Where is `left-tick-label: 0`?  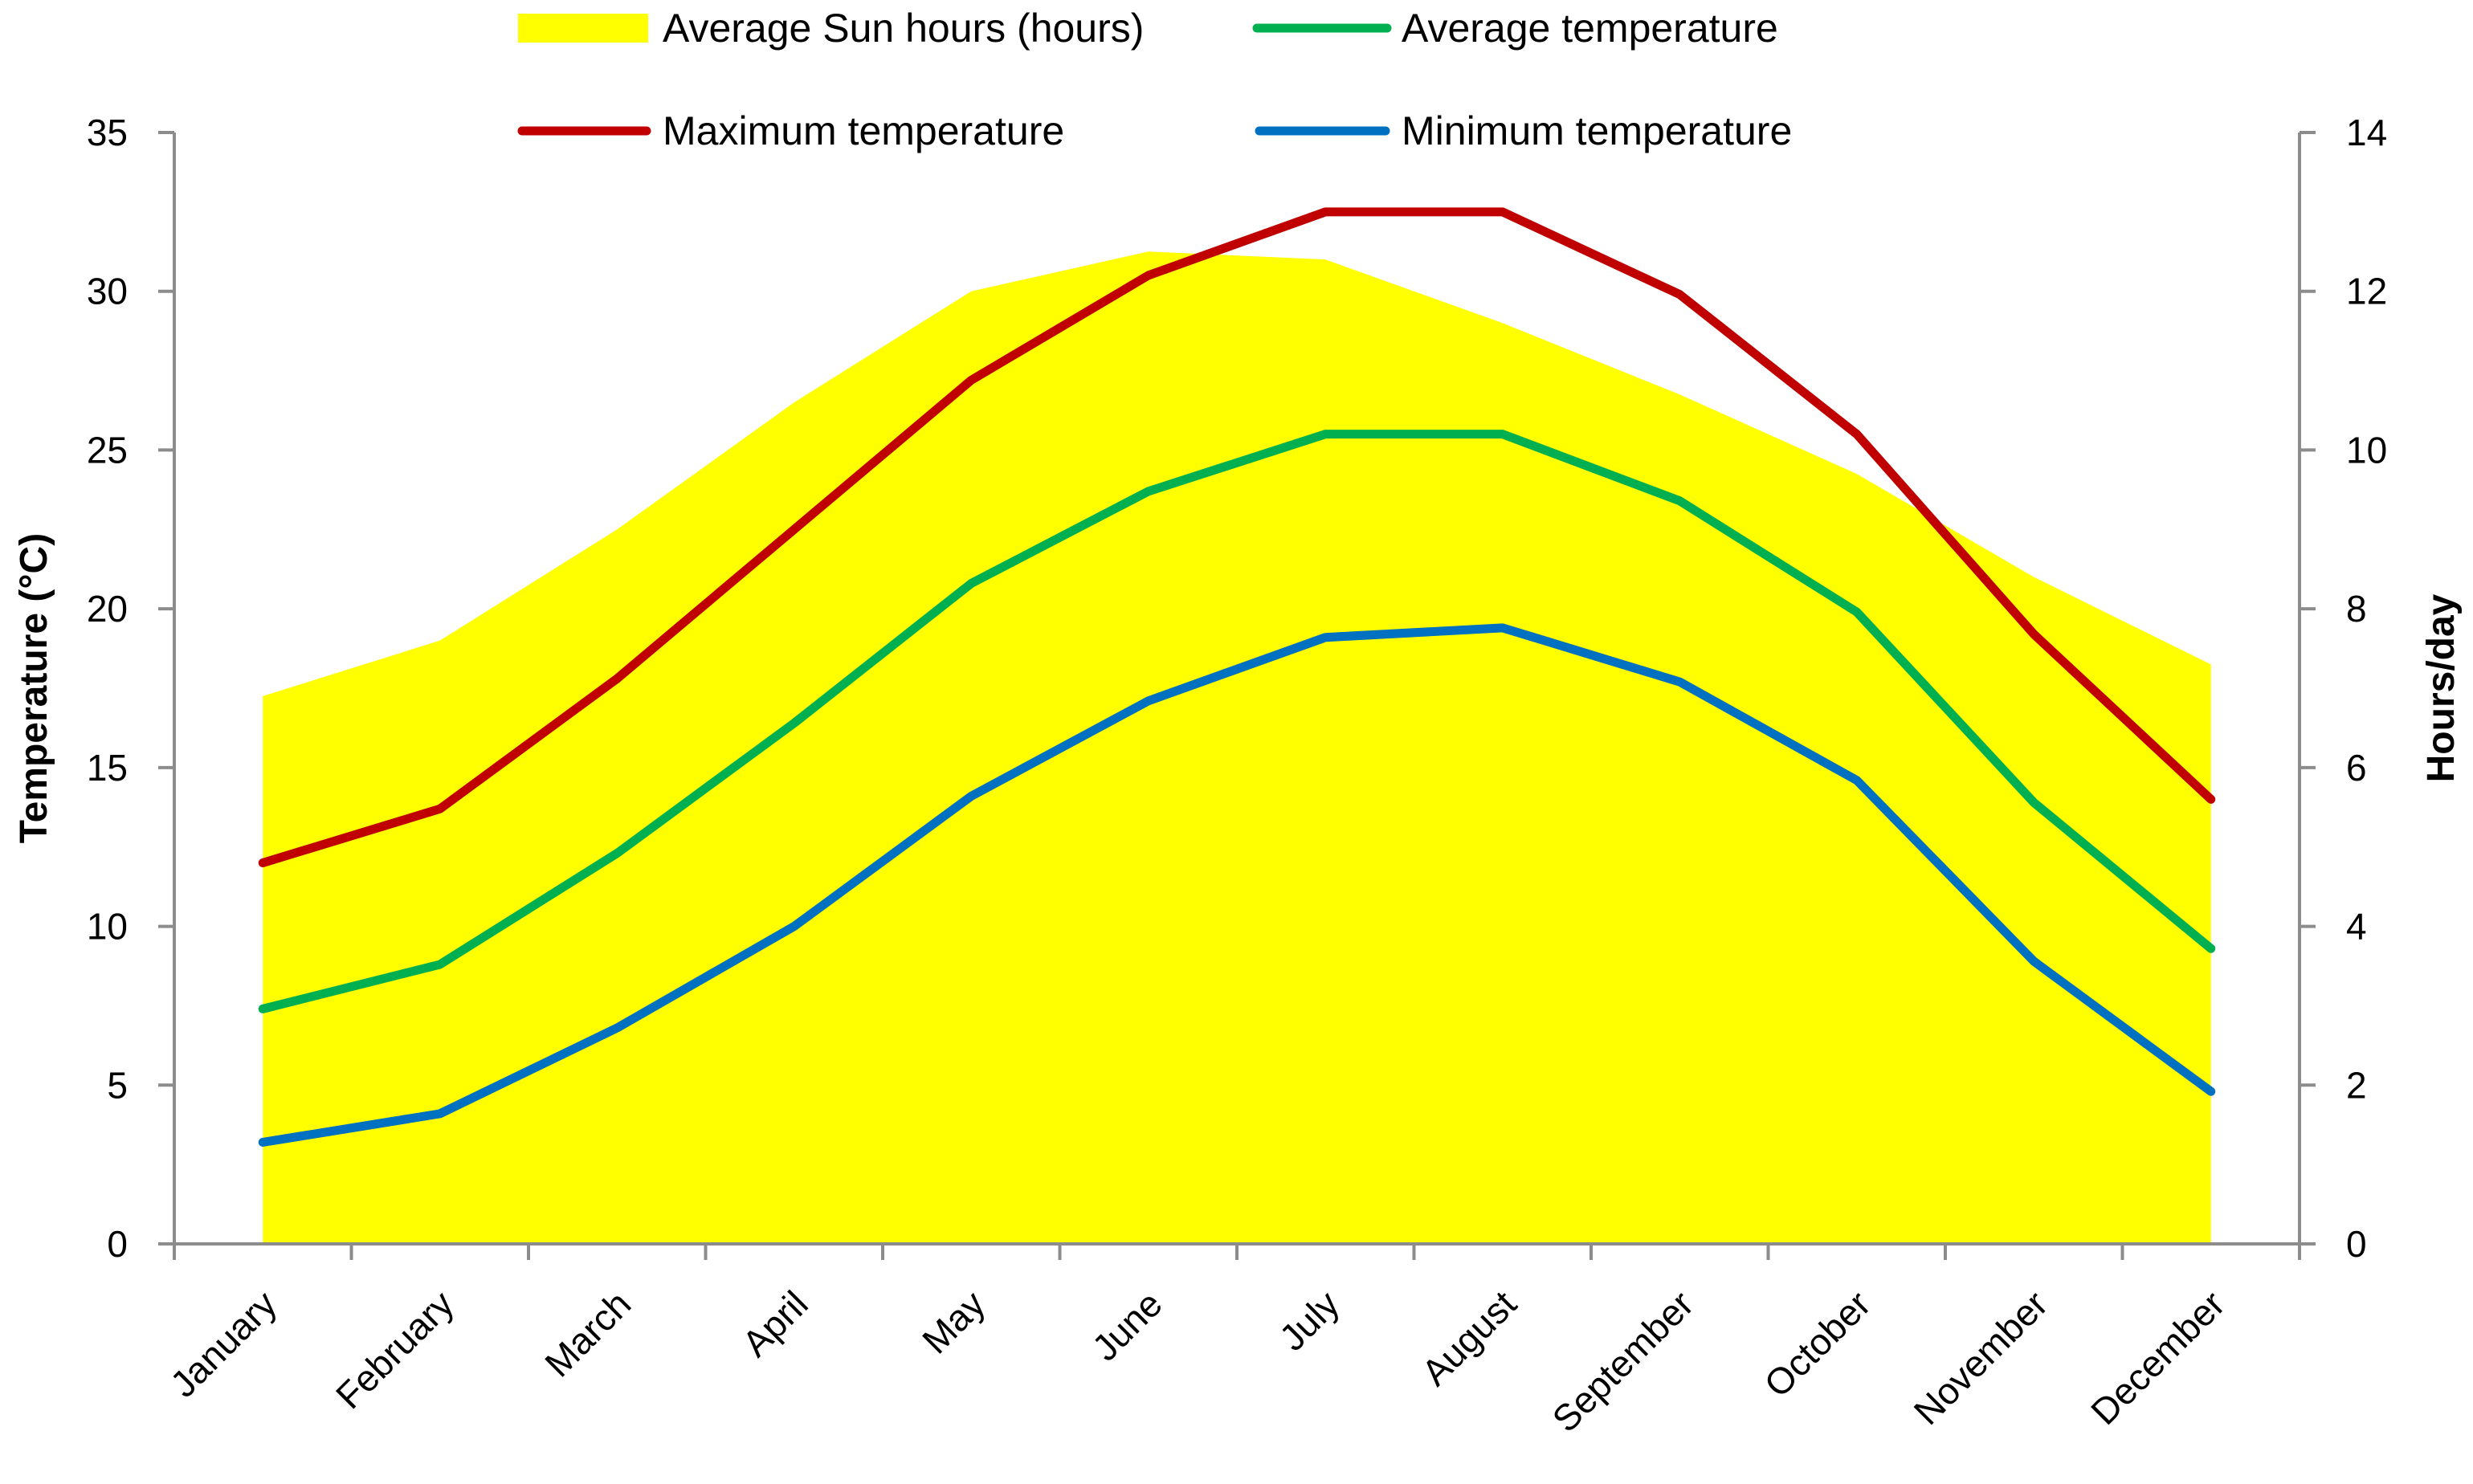
left-tick-label: 0 is located at coordinates (117, 1244).